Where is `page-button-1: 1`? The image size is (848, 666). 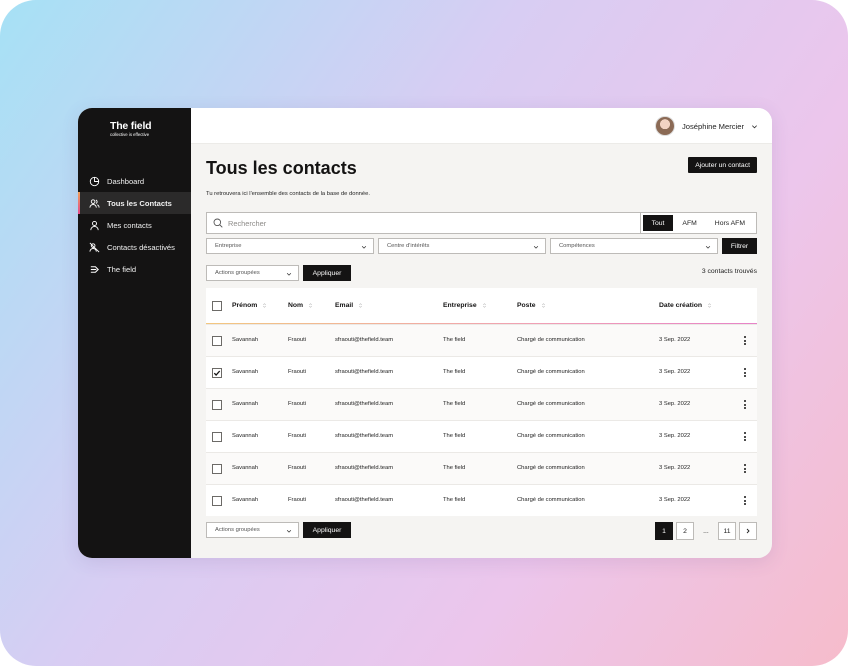 page-button-1: 1 is located at coordinates (664, 531).